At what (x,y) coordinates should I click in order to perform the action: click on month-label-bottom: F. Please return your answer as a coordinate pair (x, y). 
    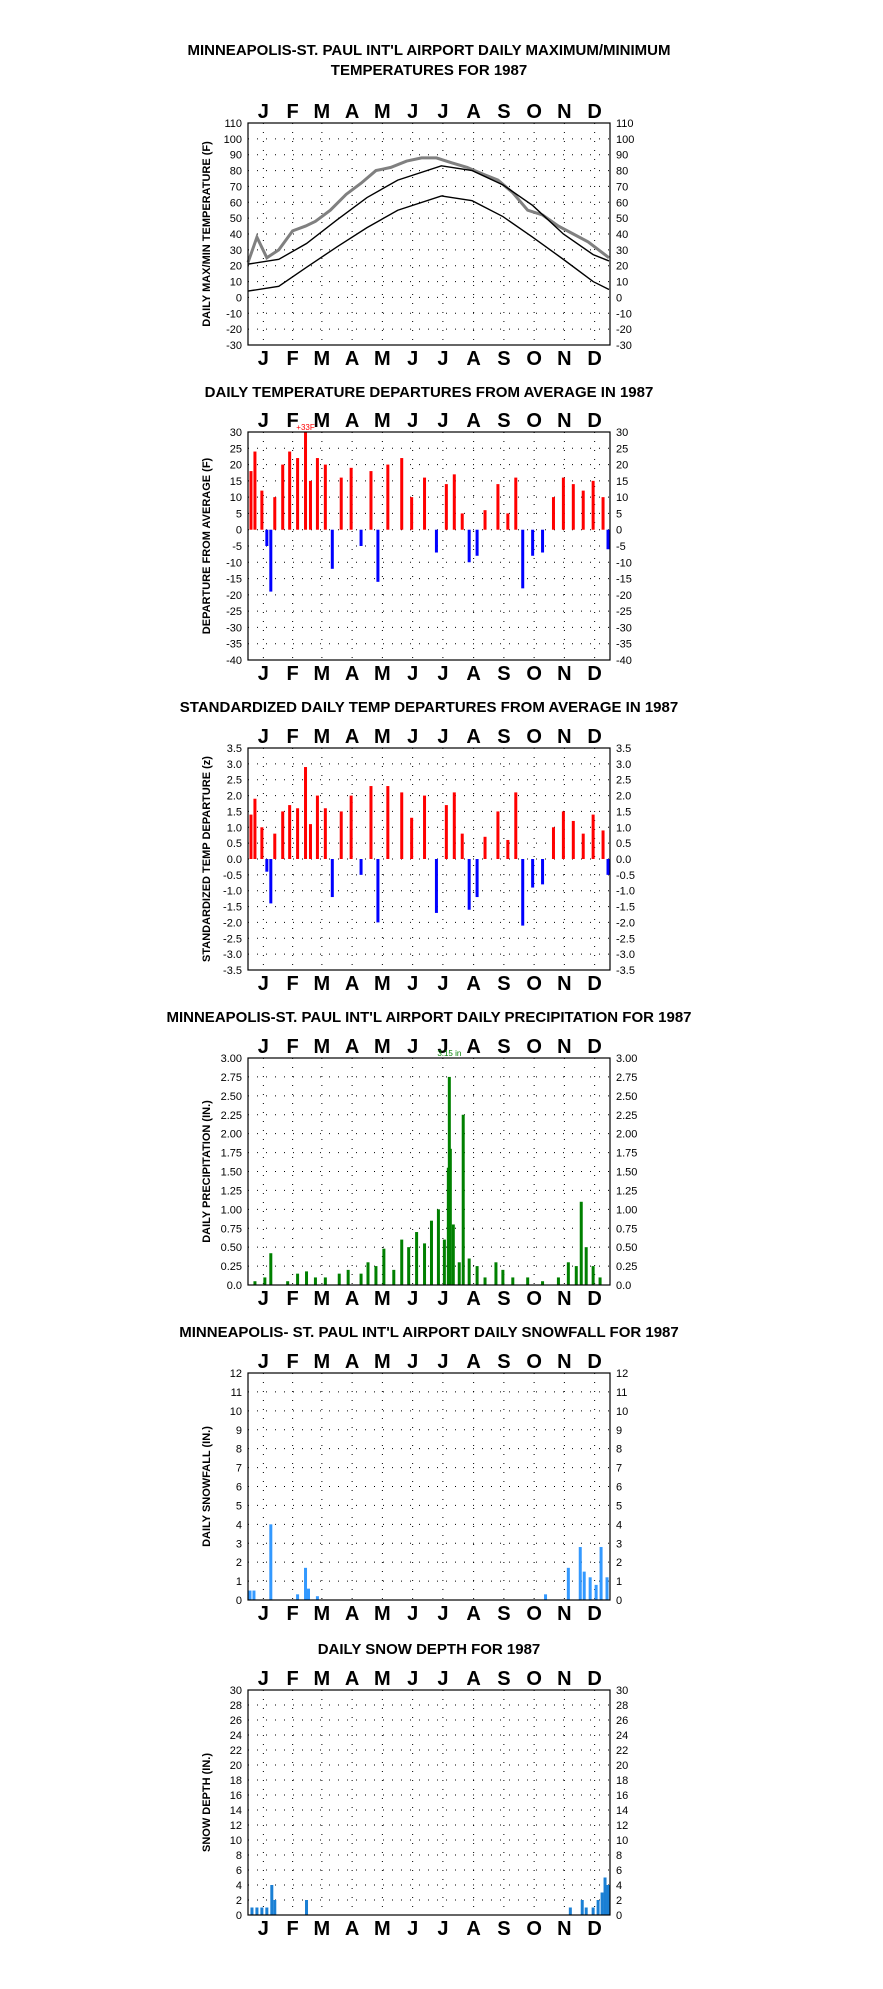
    Looking at the image, I should click on (293, 984).